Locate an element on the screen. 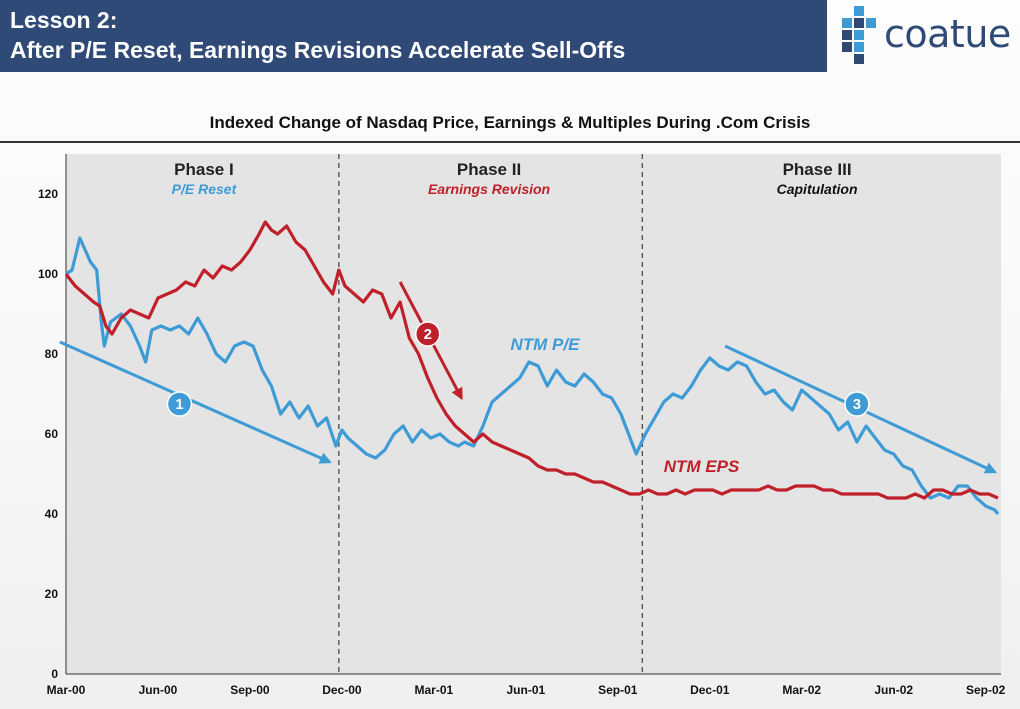 The image size is (1020, 709). coatue-logo: coatue is located at coordinates (928, 37).